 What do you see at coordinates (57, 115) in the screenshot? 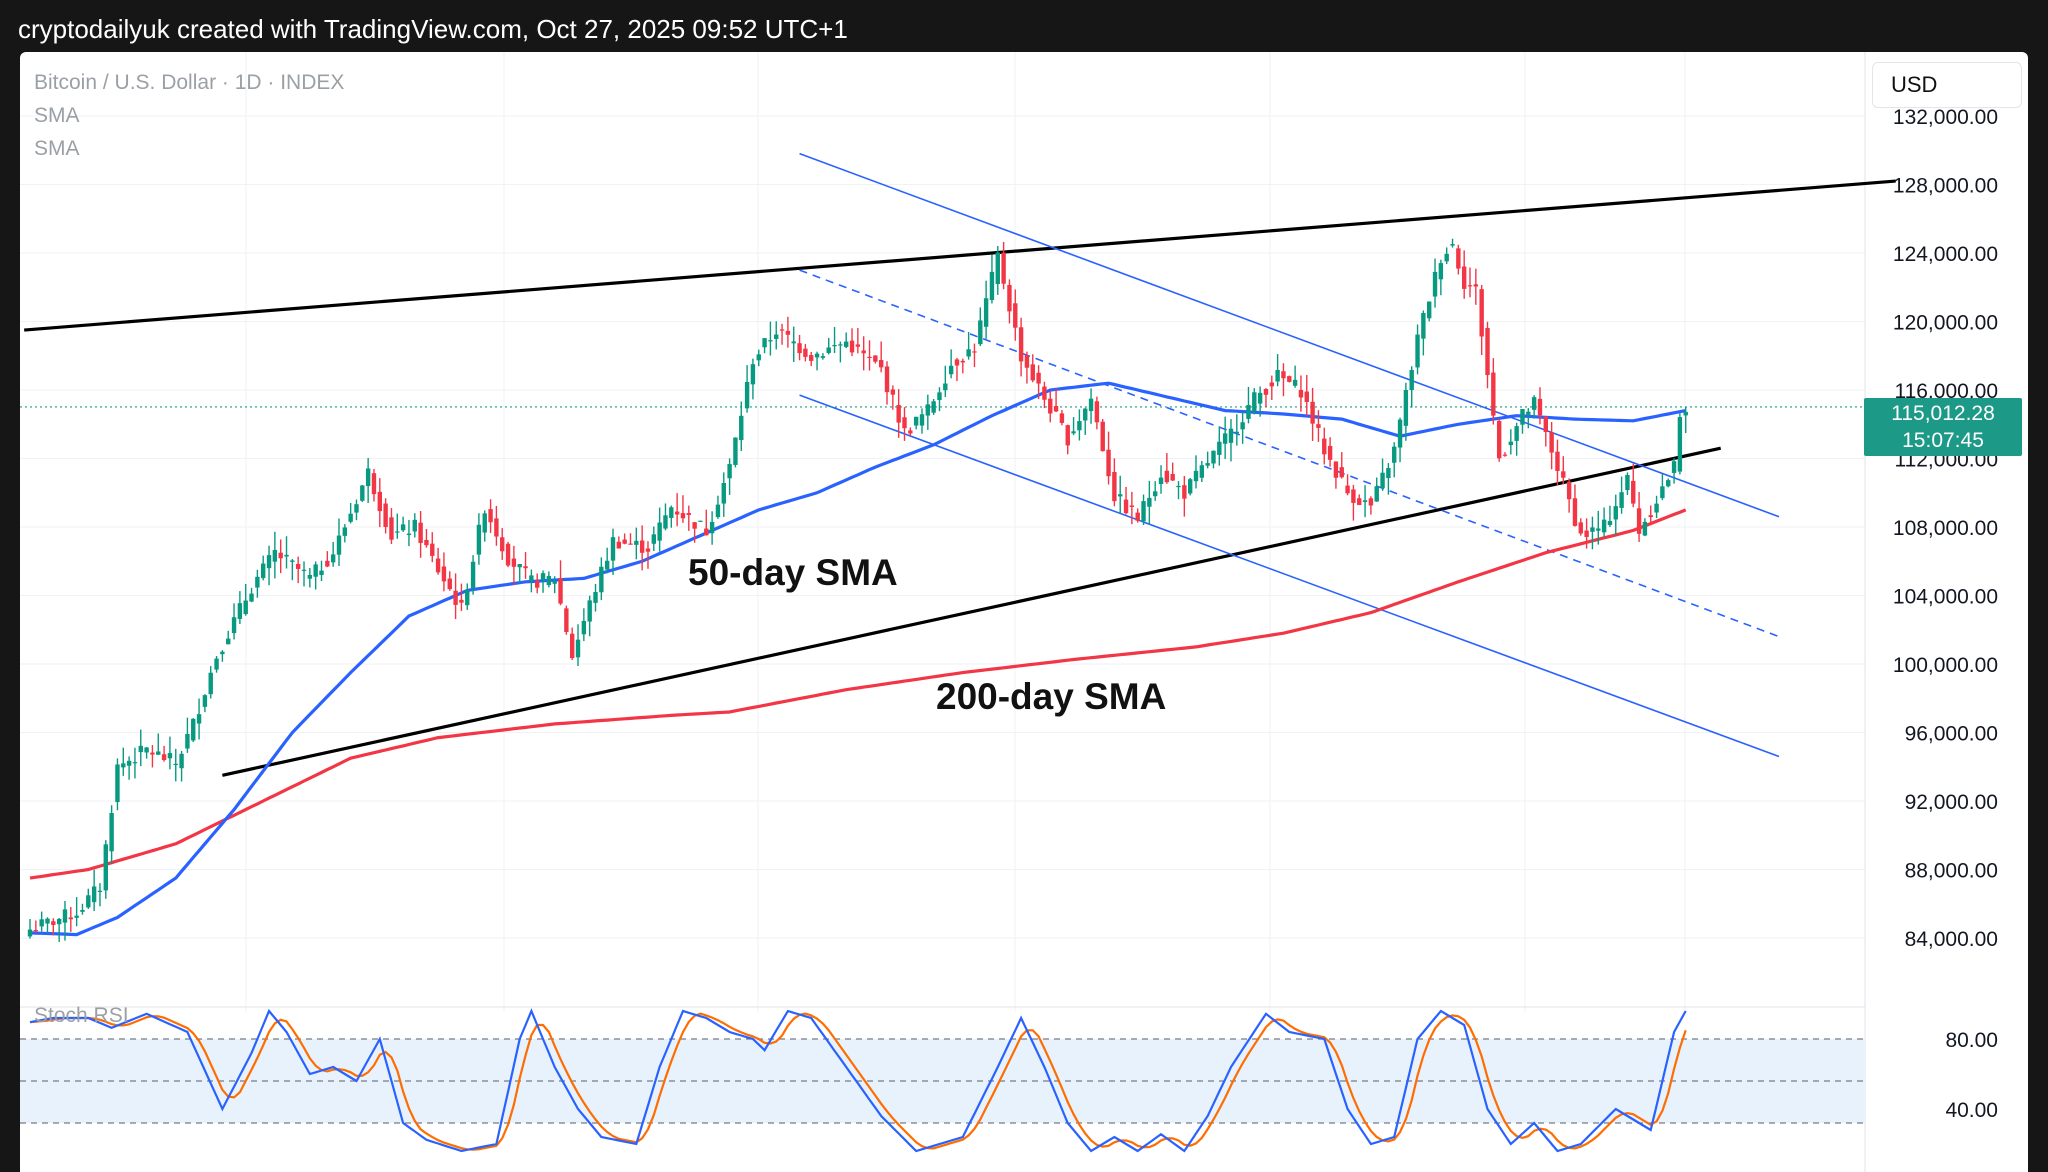
I see `sma-legend-1: SMA` at bounding box center [57, 115].